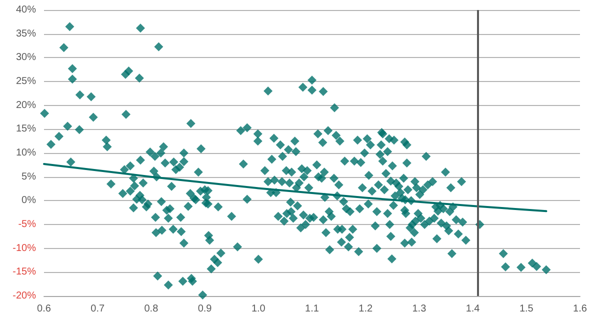 Image resolution: width=594 pixels, height=322 pixels. What do you see at coordinates (526, 309) in the screenshot?
I see `x-tick-label: 1.5` at bounding box center [526, 309].